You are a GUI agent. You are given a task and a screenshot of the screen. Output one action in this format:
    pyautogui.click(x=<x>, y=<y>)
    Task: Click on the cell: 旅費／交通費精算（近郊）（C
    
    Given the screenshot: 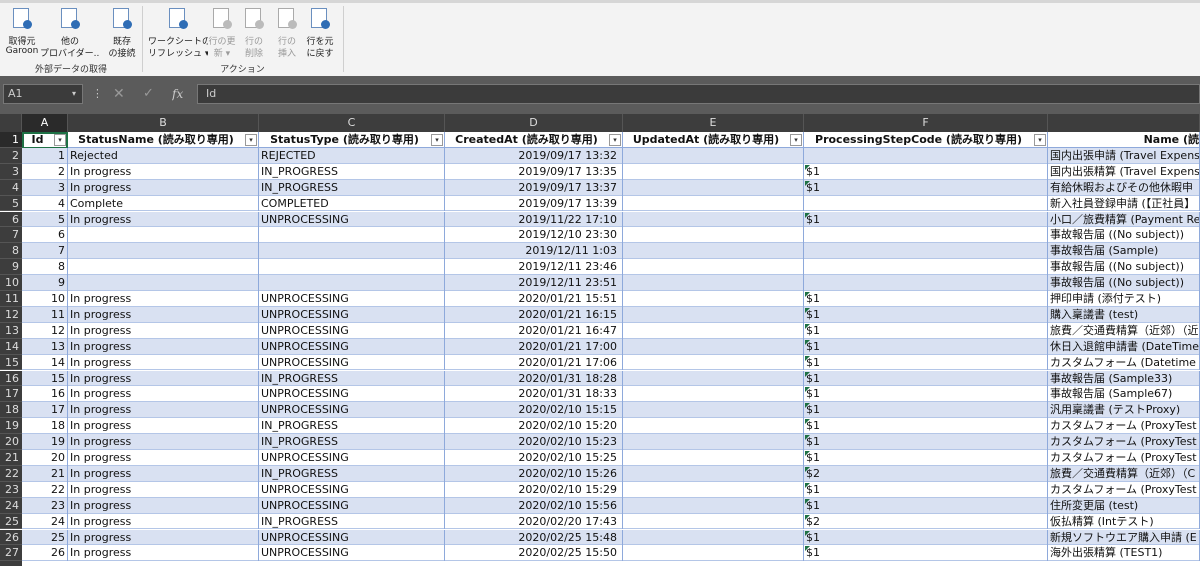 What is the action you would take?
    pyautogui.click(x=1124, y=473)
    